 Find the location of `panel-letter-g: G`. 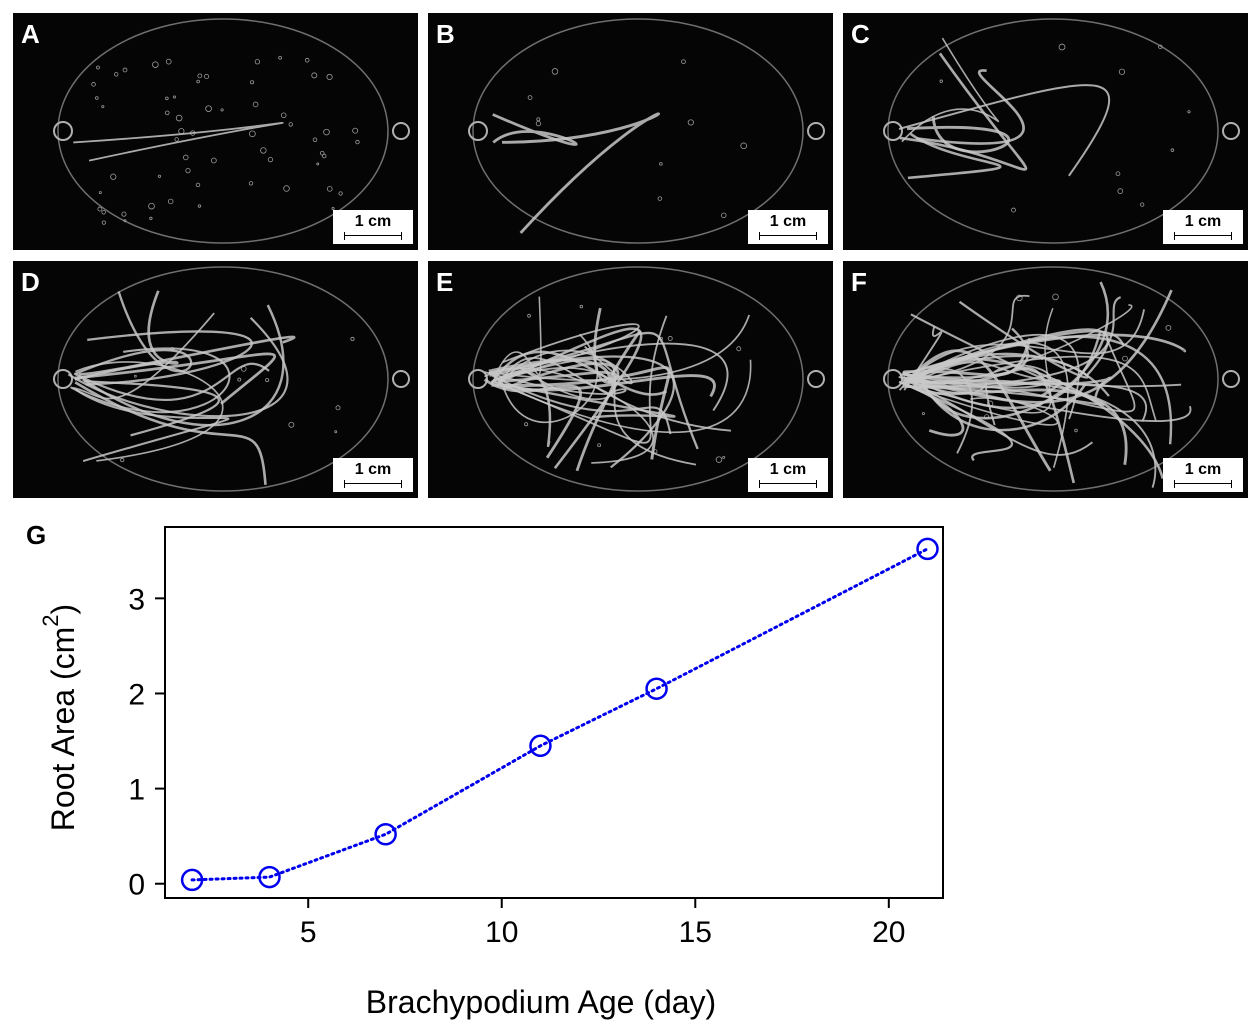

panel-letter-g: G is located at coordinates (36, 535).